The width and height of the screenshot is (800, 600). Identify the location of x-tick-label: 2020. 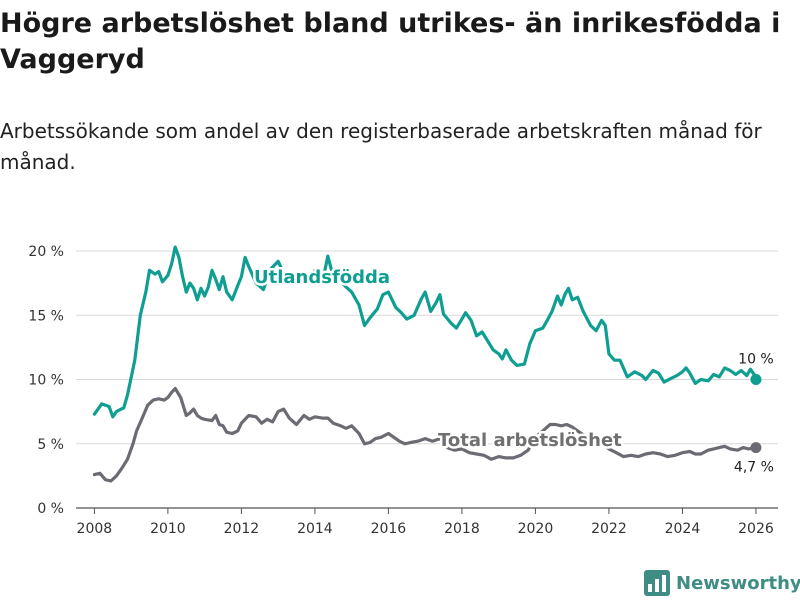
(536, 529).